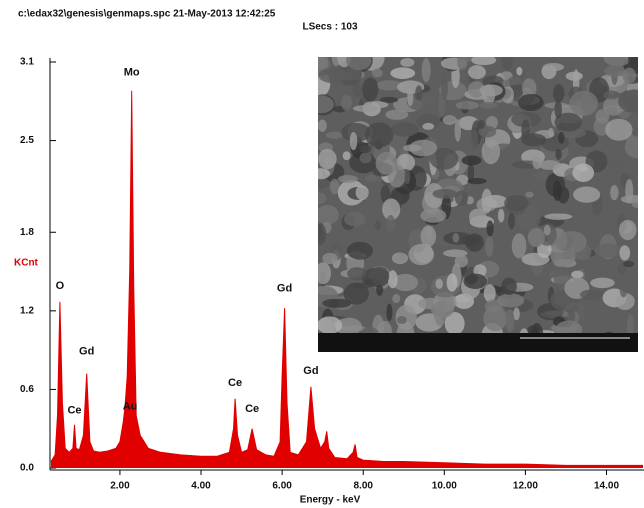  What do you see at coordinates (27, 232) in the screenshot?
I see `y-tick-label: 1.8` at bounding box center [27, 232].